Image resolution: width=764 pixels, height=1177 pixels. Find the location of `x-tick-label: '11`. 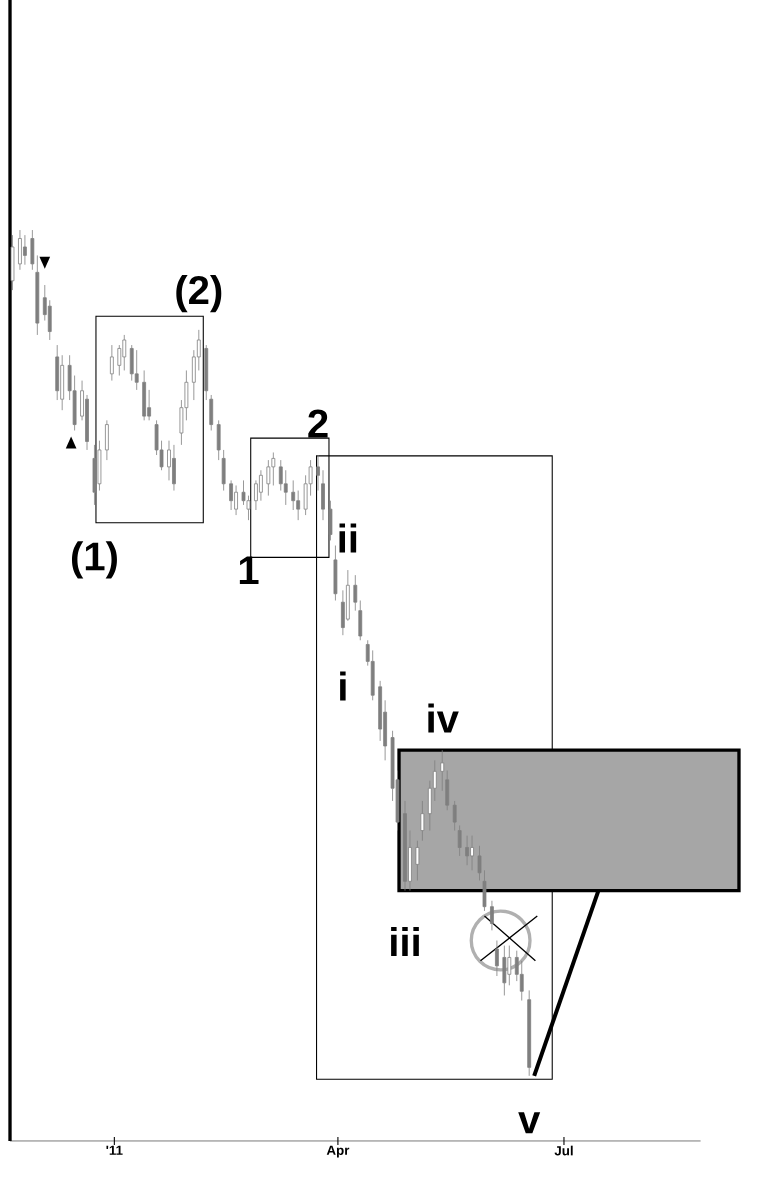

x-tick-label: '11 is located at coordinates (114, 1150).